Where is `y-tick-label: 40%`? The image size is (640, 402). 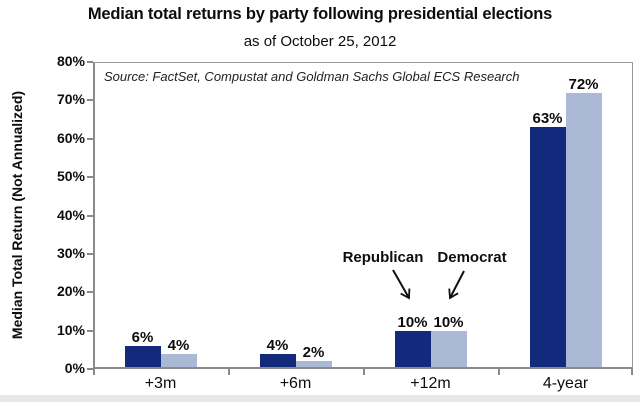 y-tick-label: 40% is located at coordinates (70, 214).